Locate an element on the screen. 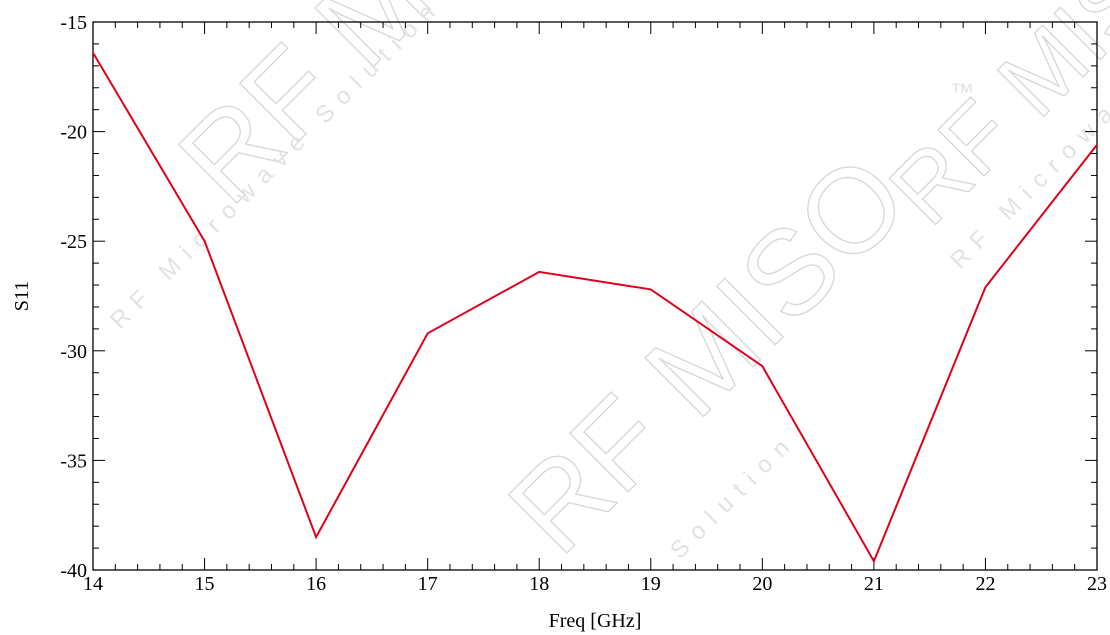 Image resolution: width=1110 pixels, height=635 pixels. x-tick-label: 23 is located at coordinates (1097, 584).